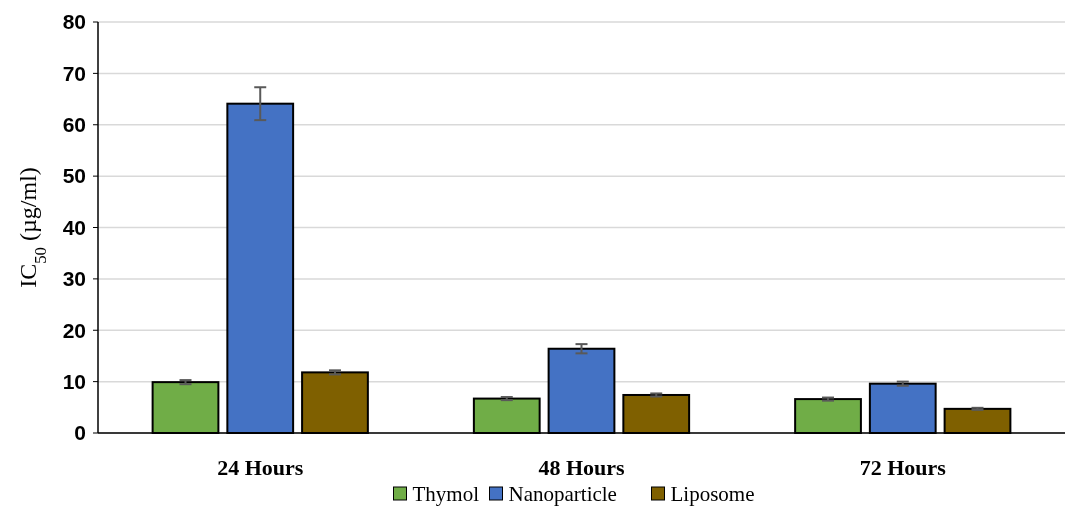  Describe the element at coordinates (74, 227) in the screenshot. I see `y-tick-label: 40` at that location.